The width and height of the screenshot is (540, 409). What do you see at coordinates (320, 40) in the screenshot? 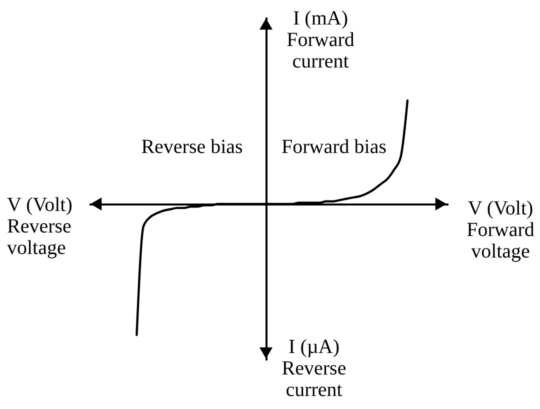
I see `y-axis-title: I (mA) Forward current` at bounding box center [320, 40].